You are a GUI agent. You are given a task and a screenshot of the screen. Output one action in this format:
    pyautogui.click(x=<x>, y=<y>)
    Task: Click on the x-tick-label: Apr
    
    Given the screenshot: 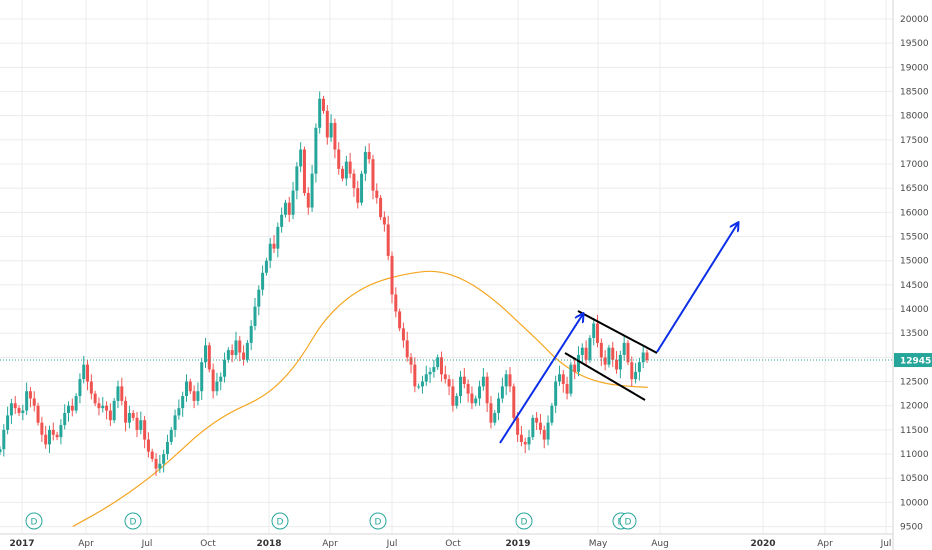 What is the action you would take?
    pyautogui.click(x=825, y=544)
    